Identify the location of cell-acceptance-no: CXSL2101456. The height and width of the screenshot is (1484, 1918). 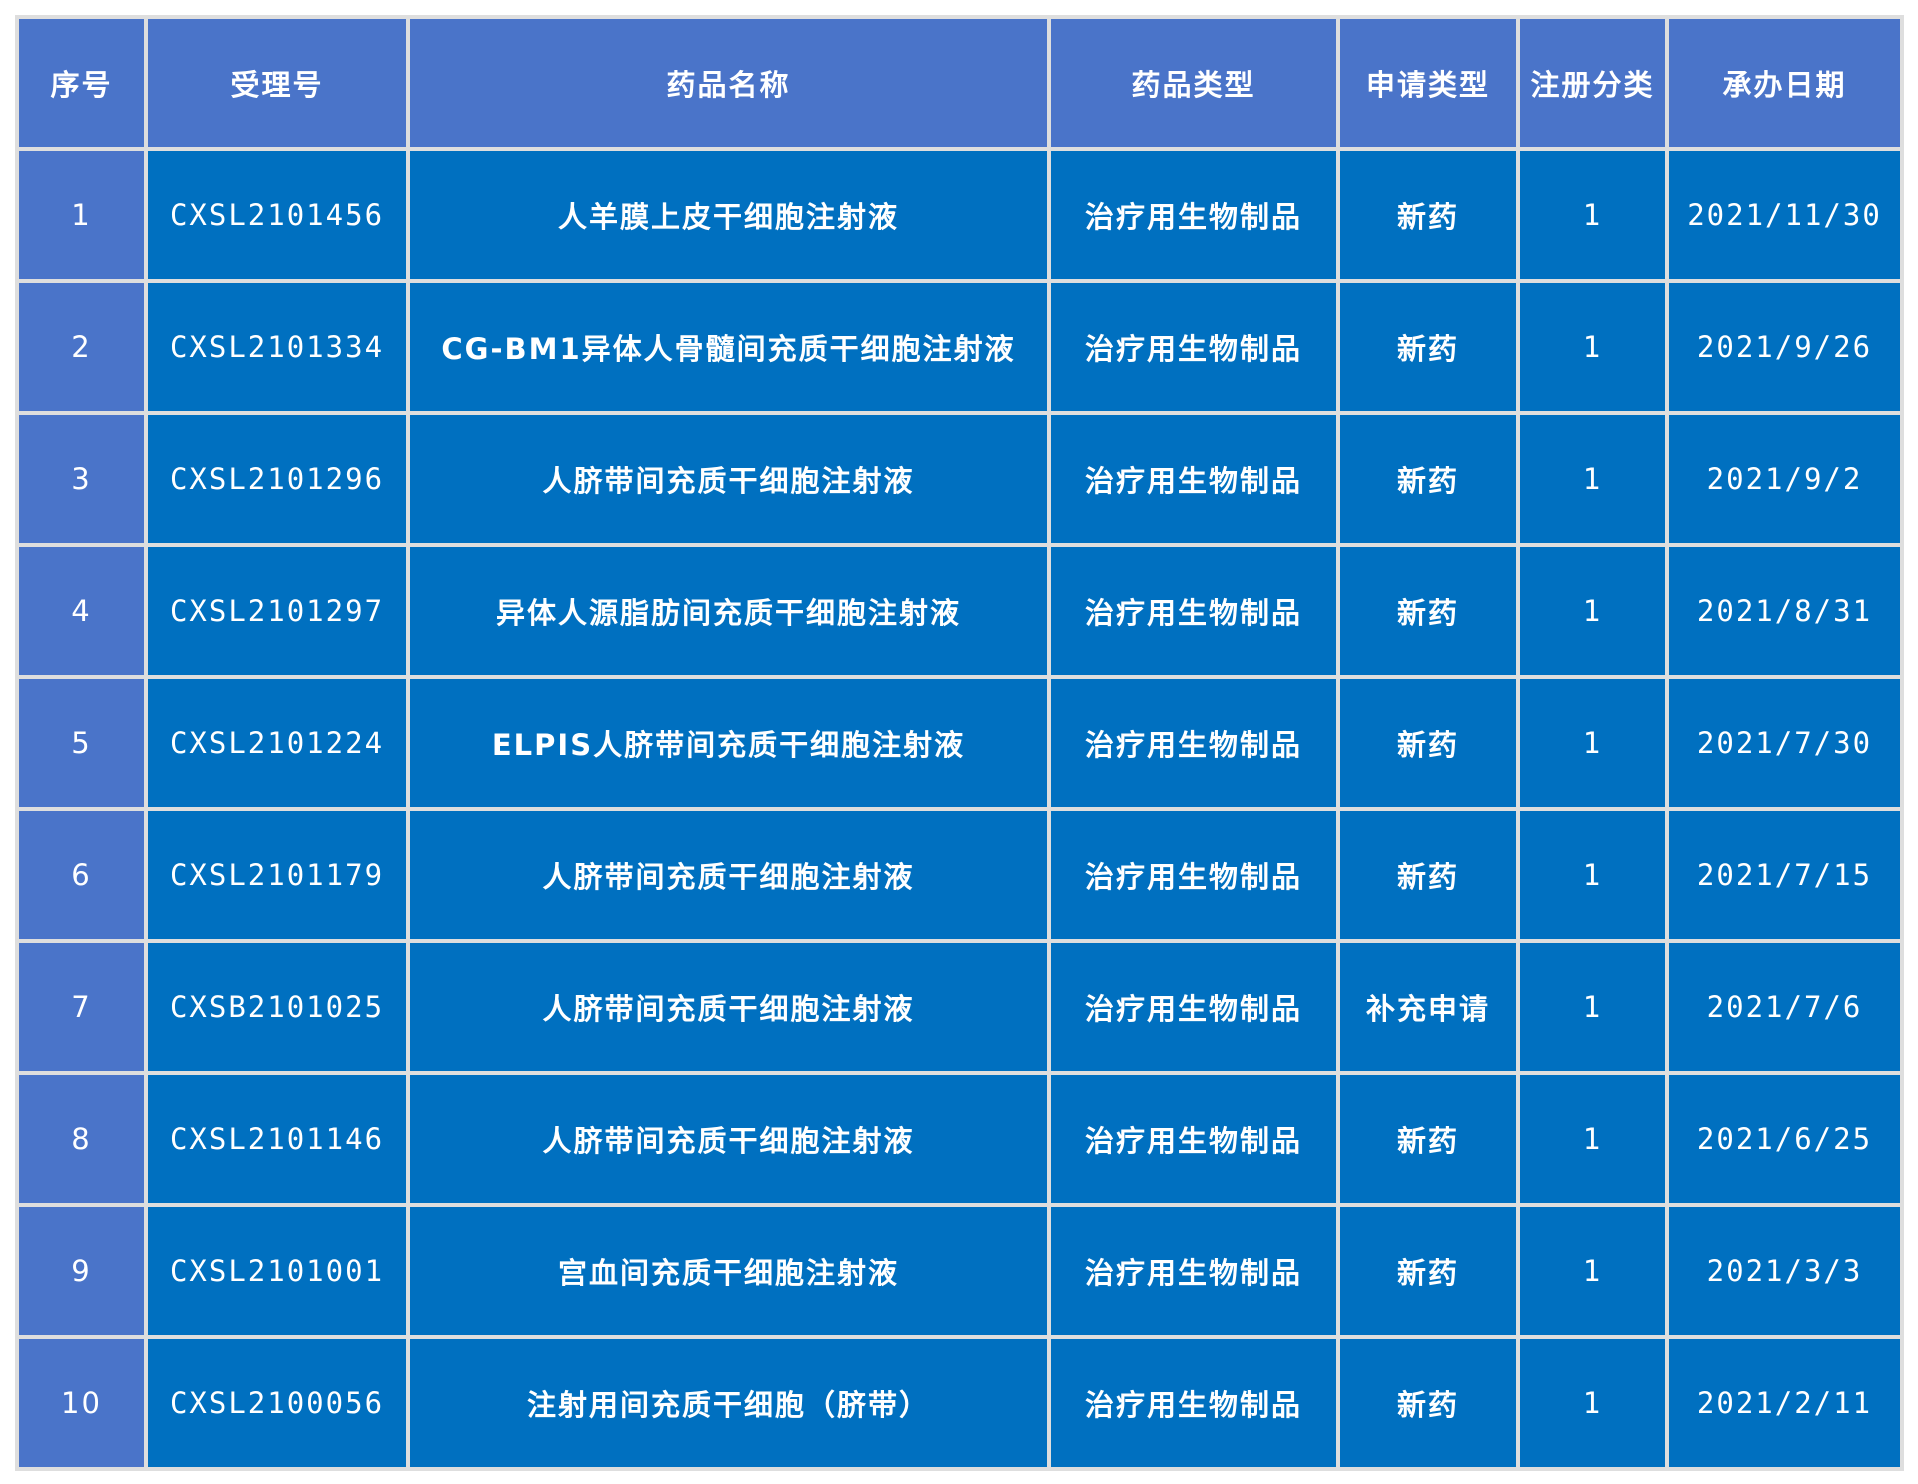
(277, 215).